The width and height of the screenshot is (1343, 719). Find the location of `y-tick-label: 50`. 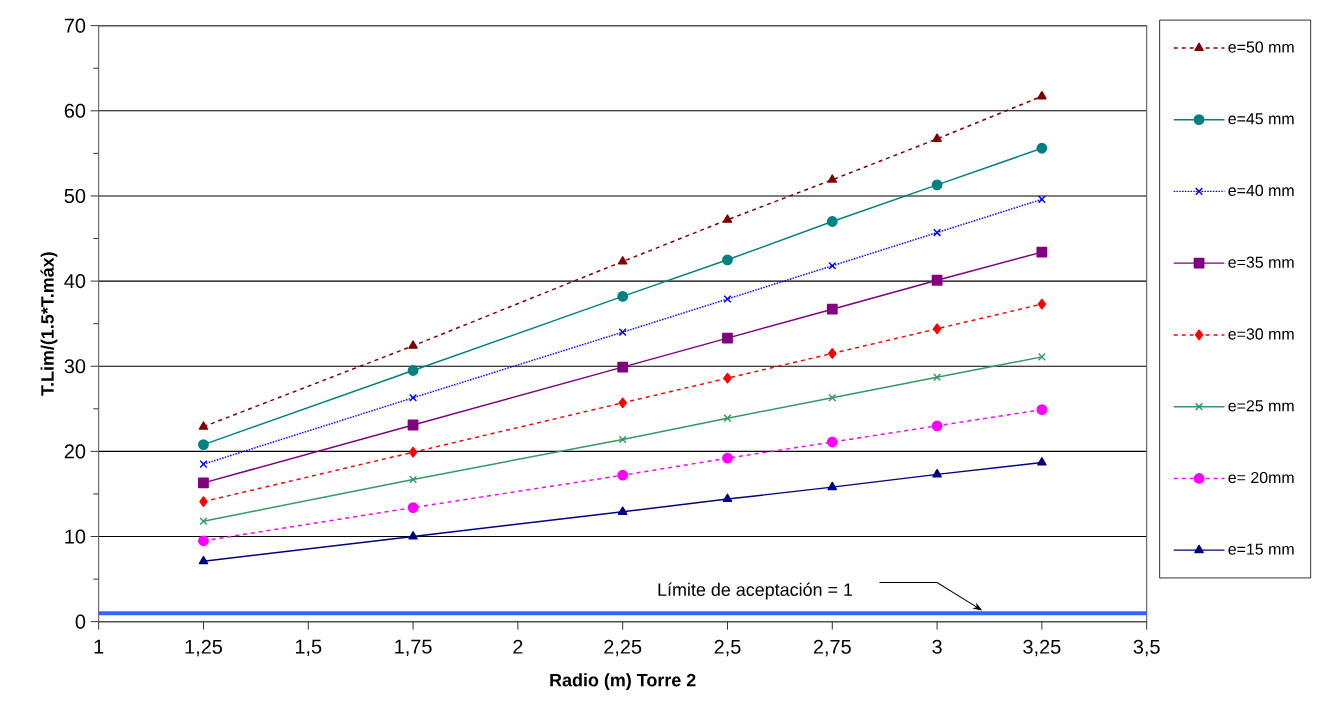

y-tick-label: 50 is located at coordinates (75, 195).